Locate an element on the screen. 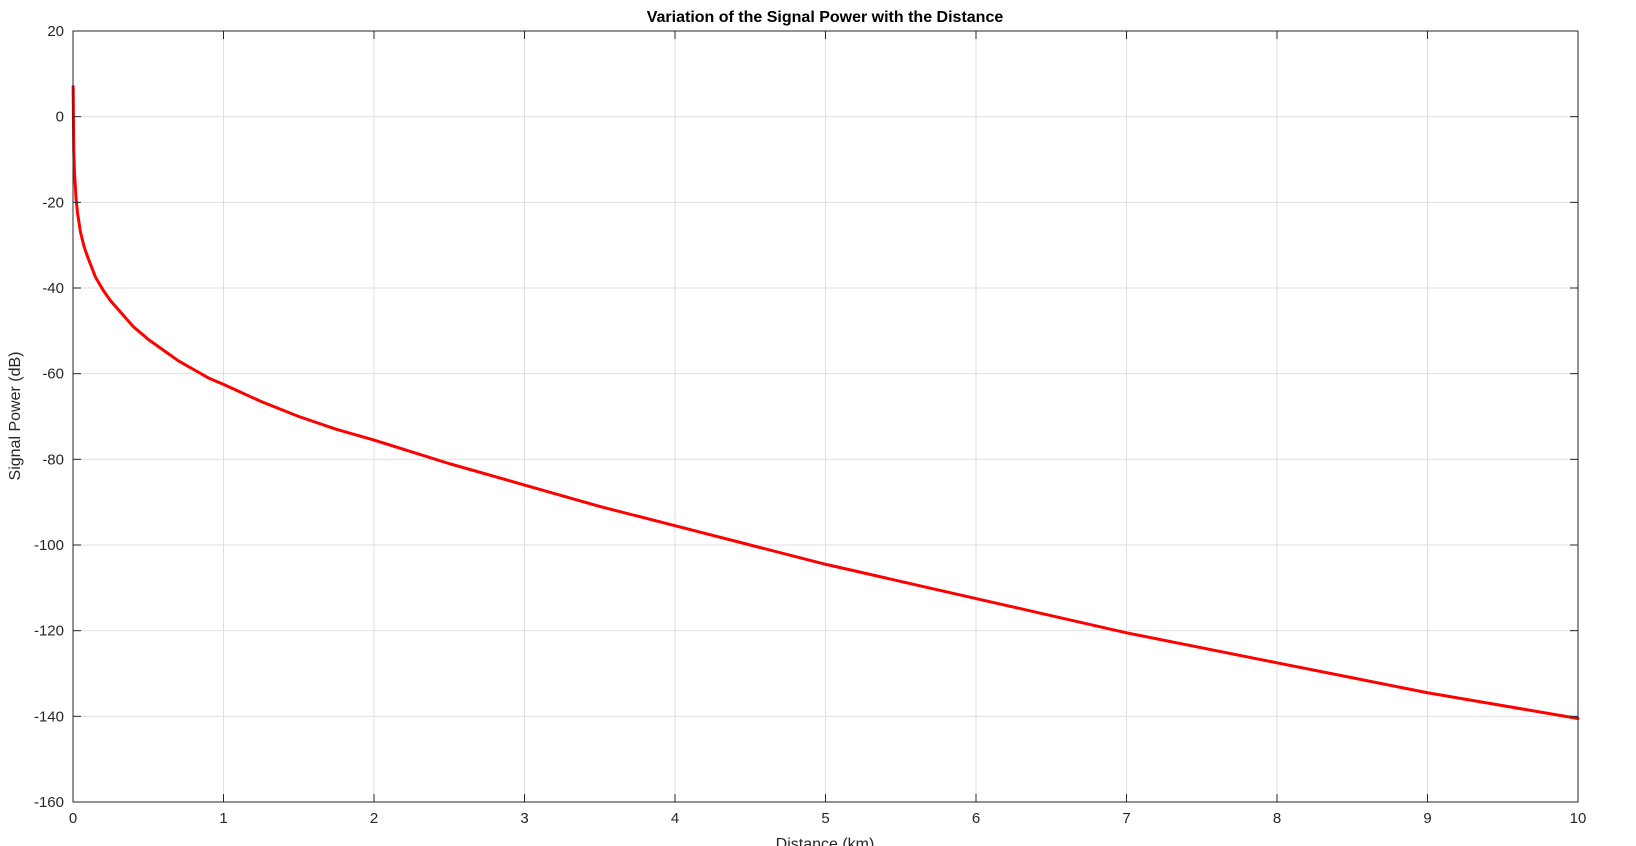 The height and width of the screenshot is (846, 1636). y-tick-label: -140 is located at coordinates (49, 716).